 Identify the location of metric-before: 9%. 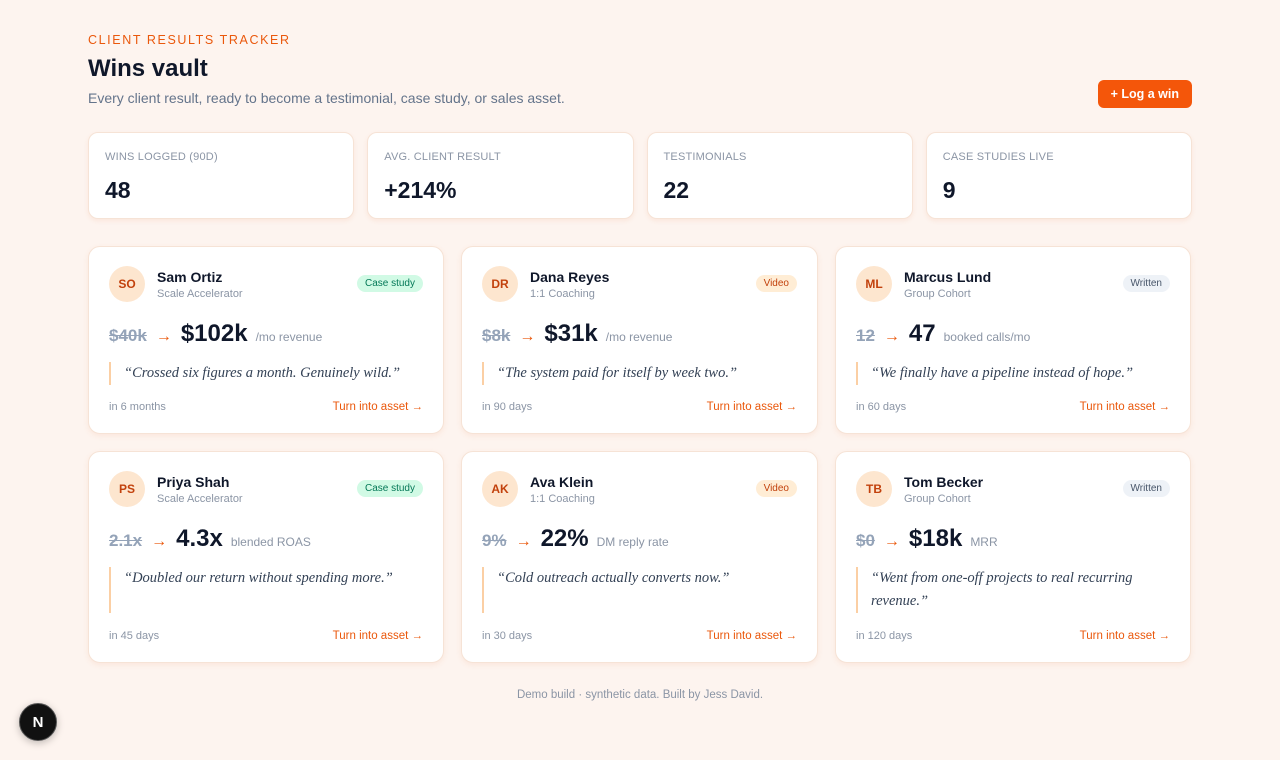
(494, 540).